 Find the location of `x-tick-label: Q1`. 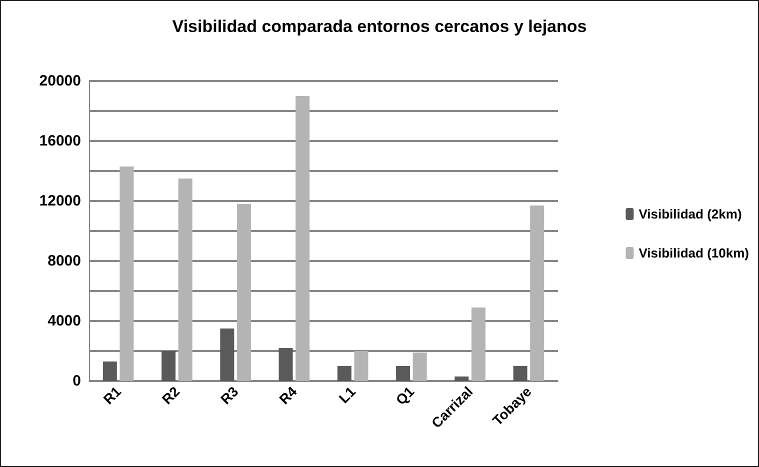

x-tick-label: Q1 is located at coordinates (405, 395).